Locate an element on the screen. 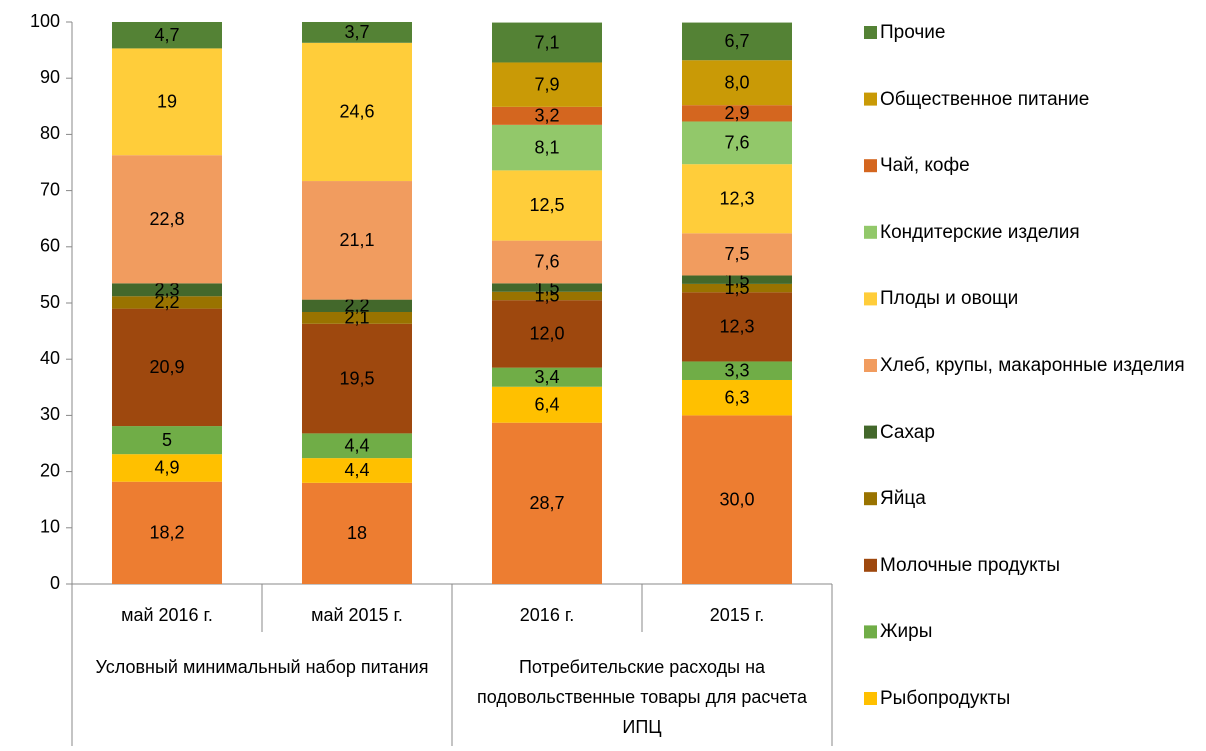  data-label: 5 is located at coordinates (167, 440).